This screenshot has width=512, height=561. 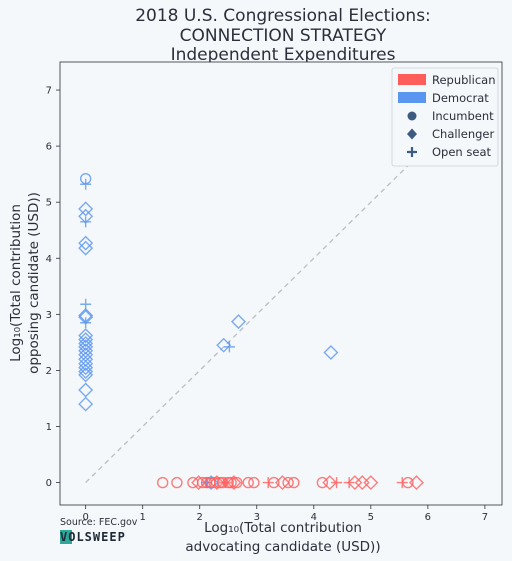 What do you see at coordinates (412, 152) in the screenshot?
I see `legend-open-seat-icon` at bounding box center [412, 152].